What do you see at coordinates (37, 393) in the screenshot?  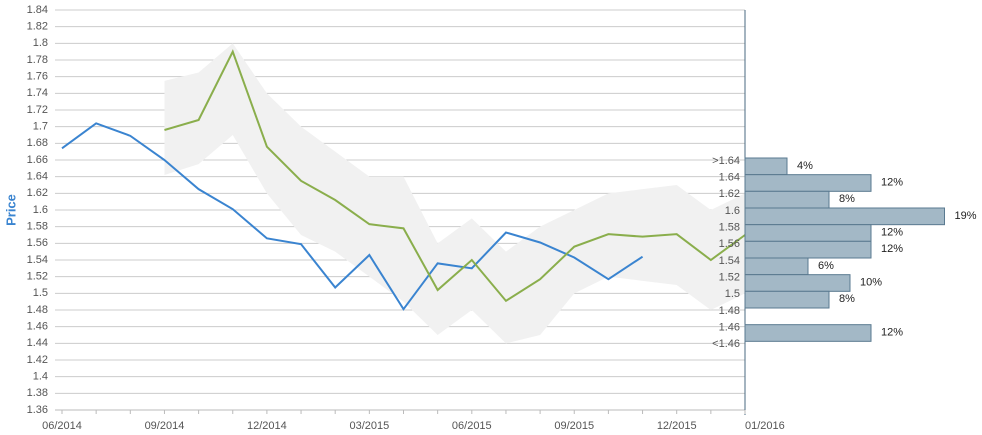 I see `y-tick-label: 1.38` at bounding box center [37, 393].